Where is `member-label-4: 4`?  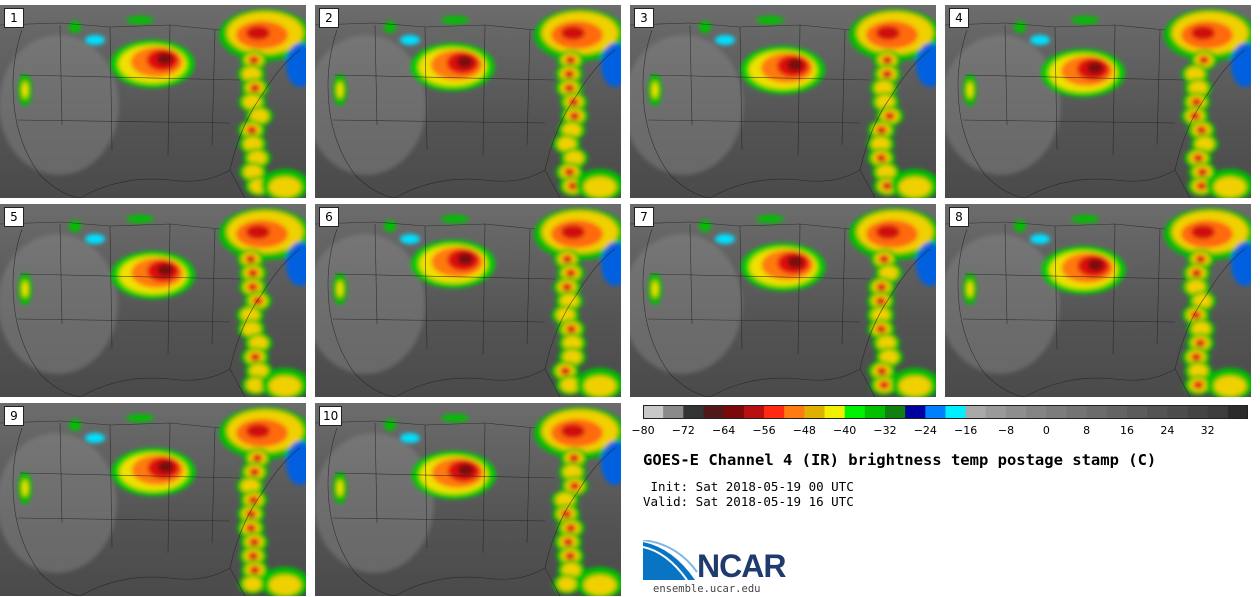
member-label-4: 4 is located at coordinates (959, 18).